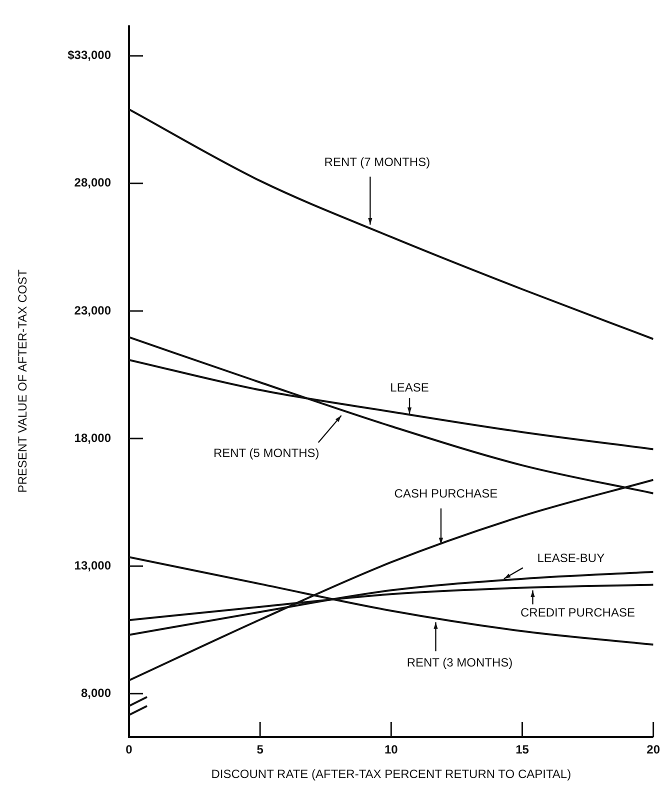 The width and height of the screenshot is (666, 794). I want to click on annotation: RENT (5 MONTHS), so click(266, 453).